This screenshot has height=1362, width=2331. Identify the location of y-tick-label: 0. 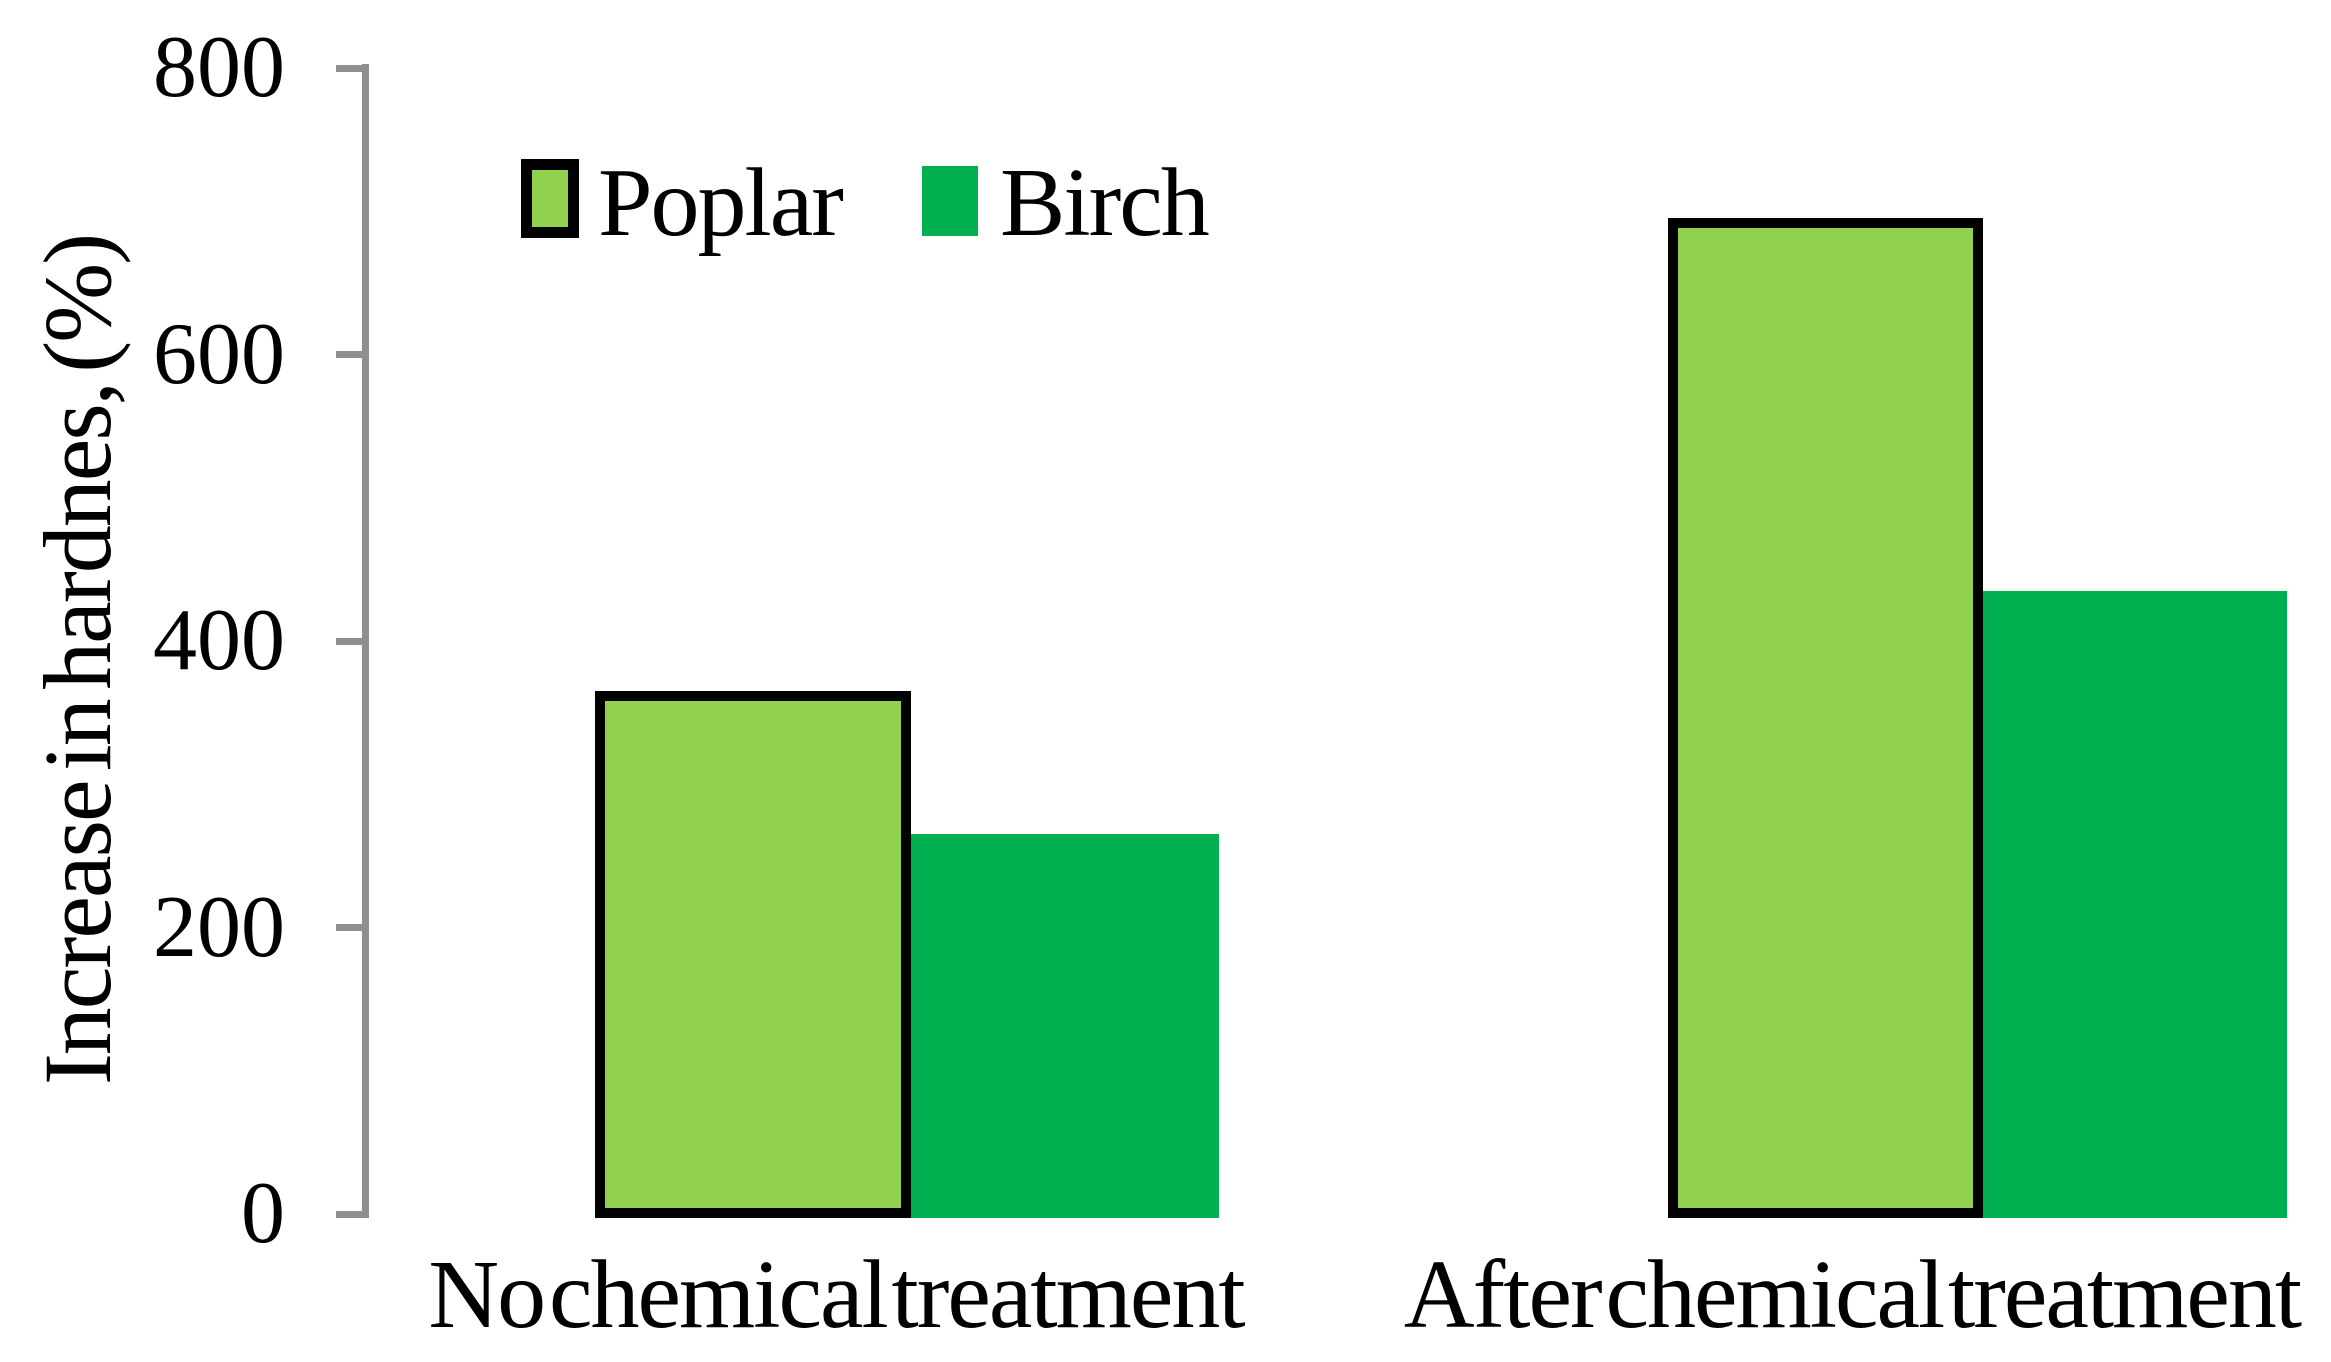
(263, 1213).